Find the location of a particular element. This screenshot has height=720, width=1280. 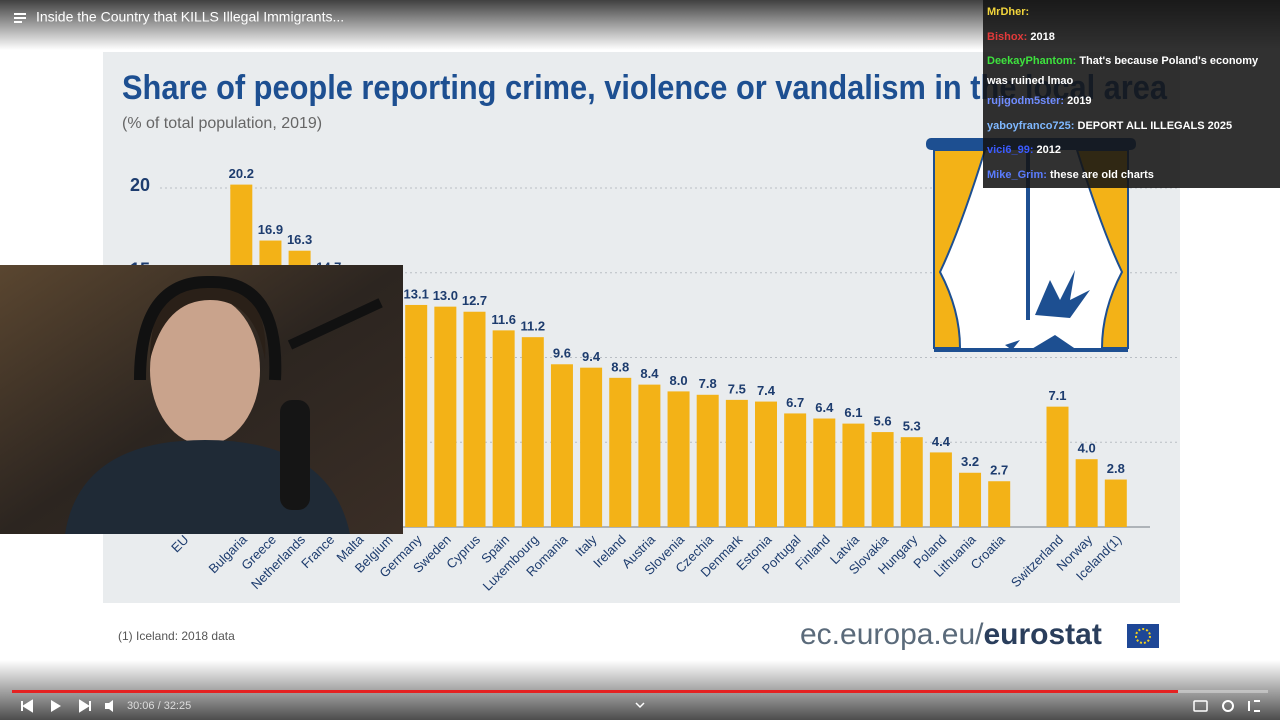

chat-username: rujigodm5ster: is located at coordinates (1026, 101).